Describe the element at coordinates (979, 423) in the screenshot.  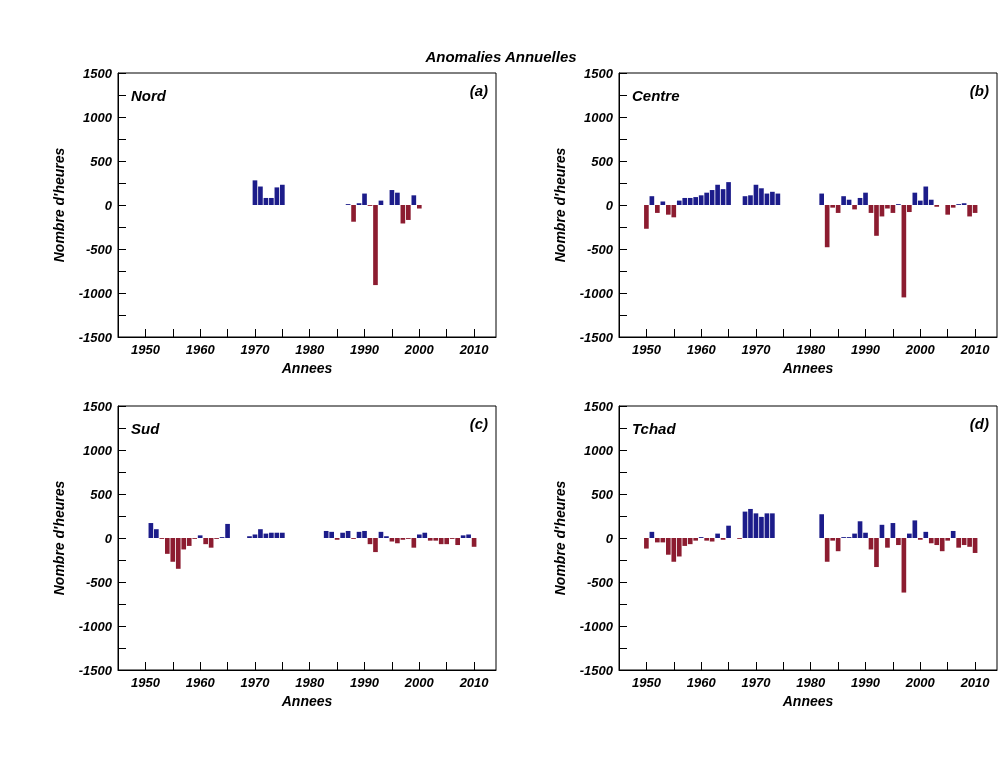
I see `annotation: (d)` at that location.